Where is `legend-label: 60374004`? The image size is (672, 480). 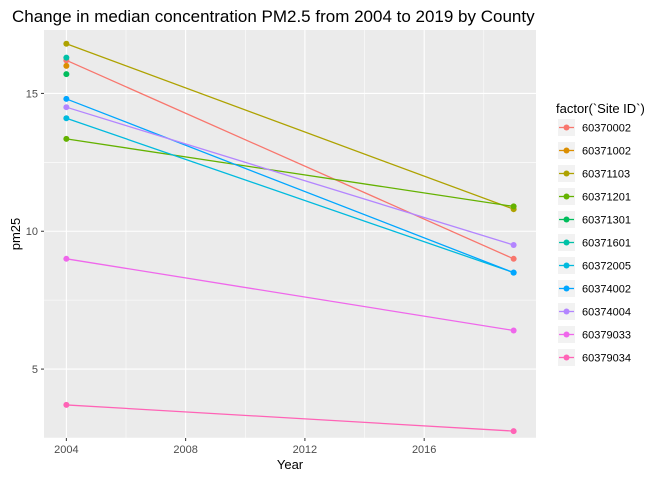 legend-label: 60374004 is located at coordinates (606, 313).